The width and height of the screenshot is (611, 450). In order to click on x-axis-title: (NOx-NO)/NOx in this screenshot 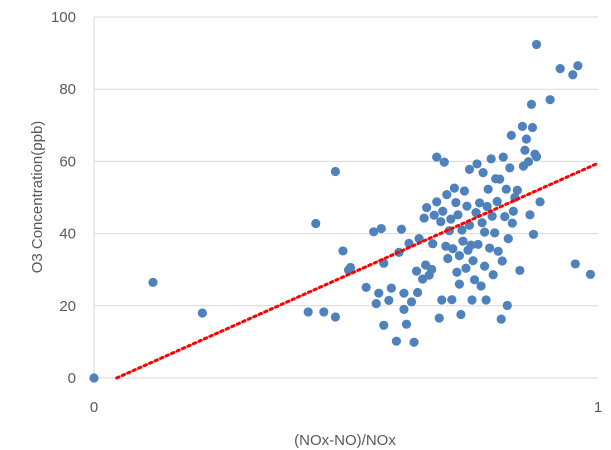, I will do `click(345, 440)`.